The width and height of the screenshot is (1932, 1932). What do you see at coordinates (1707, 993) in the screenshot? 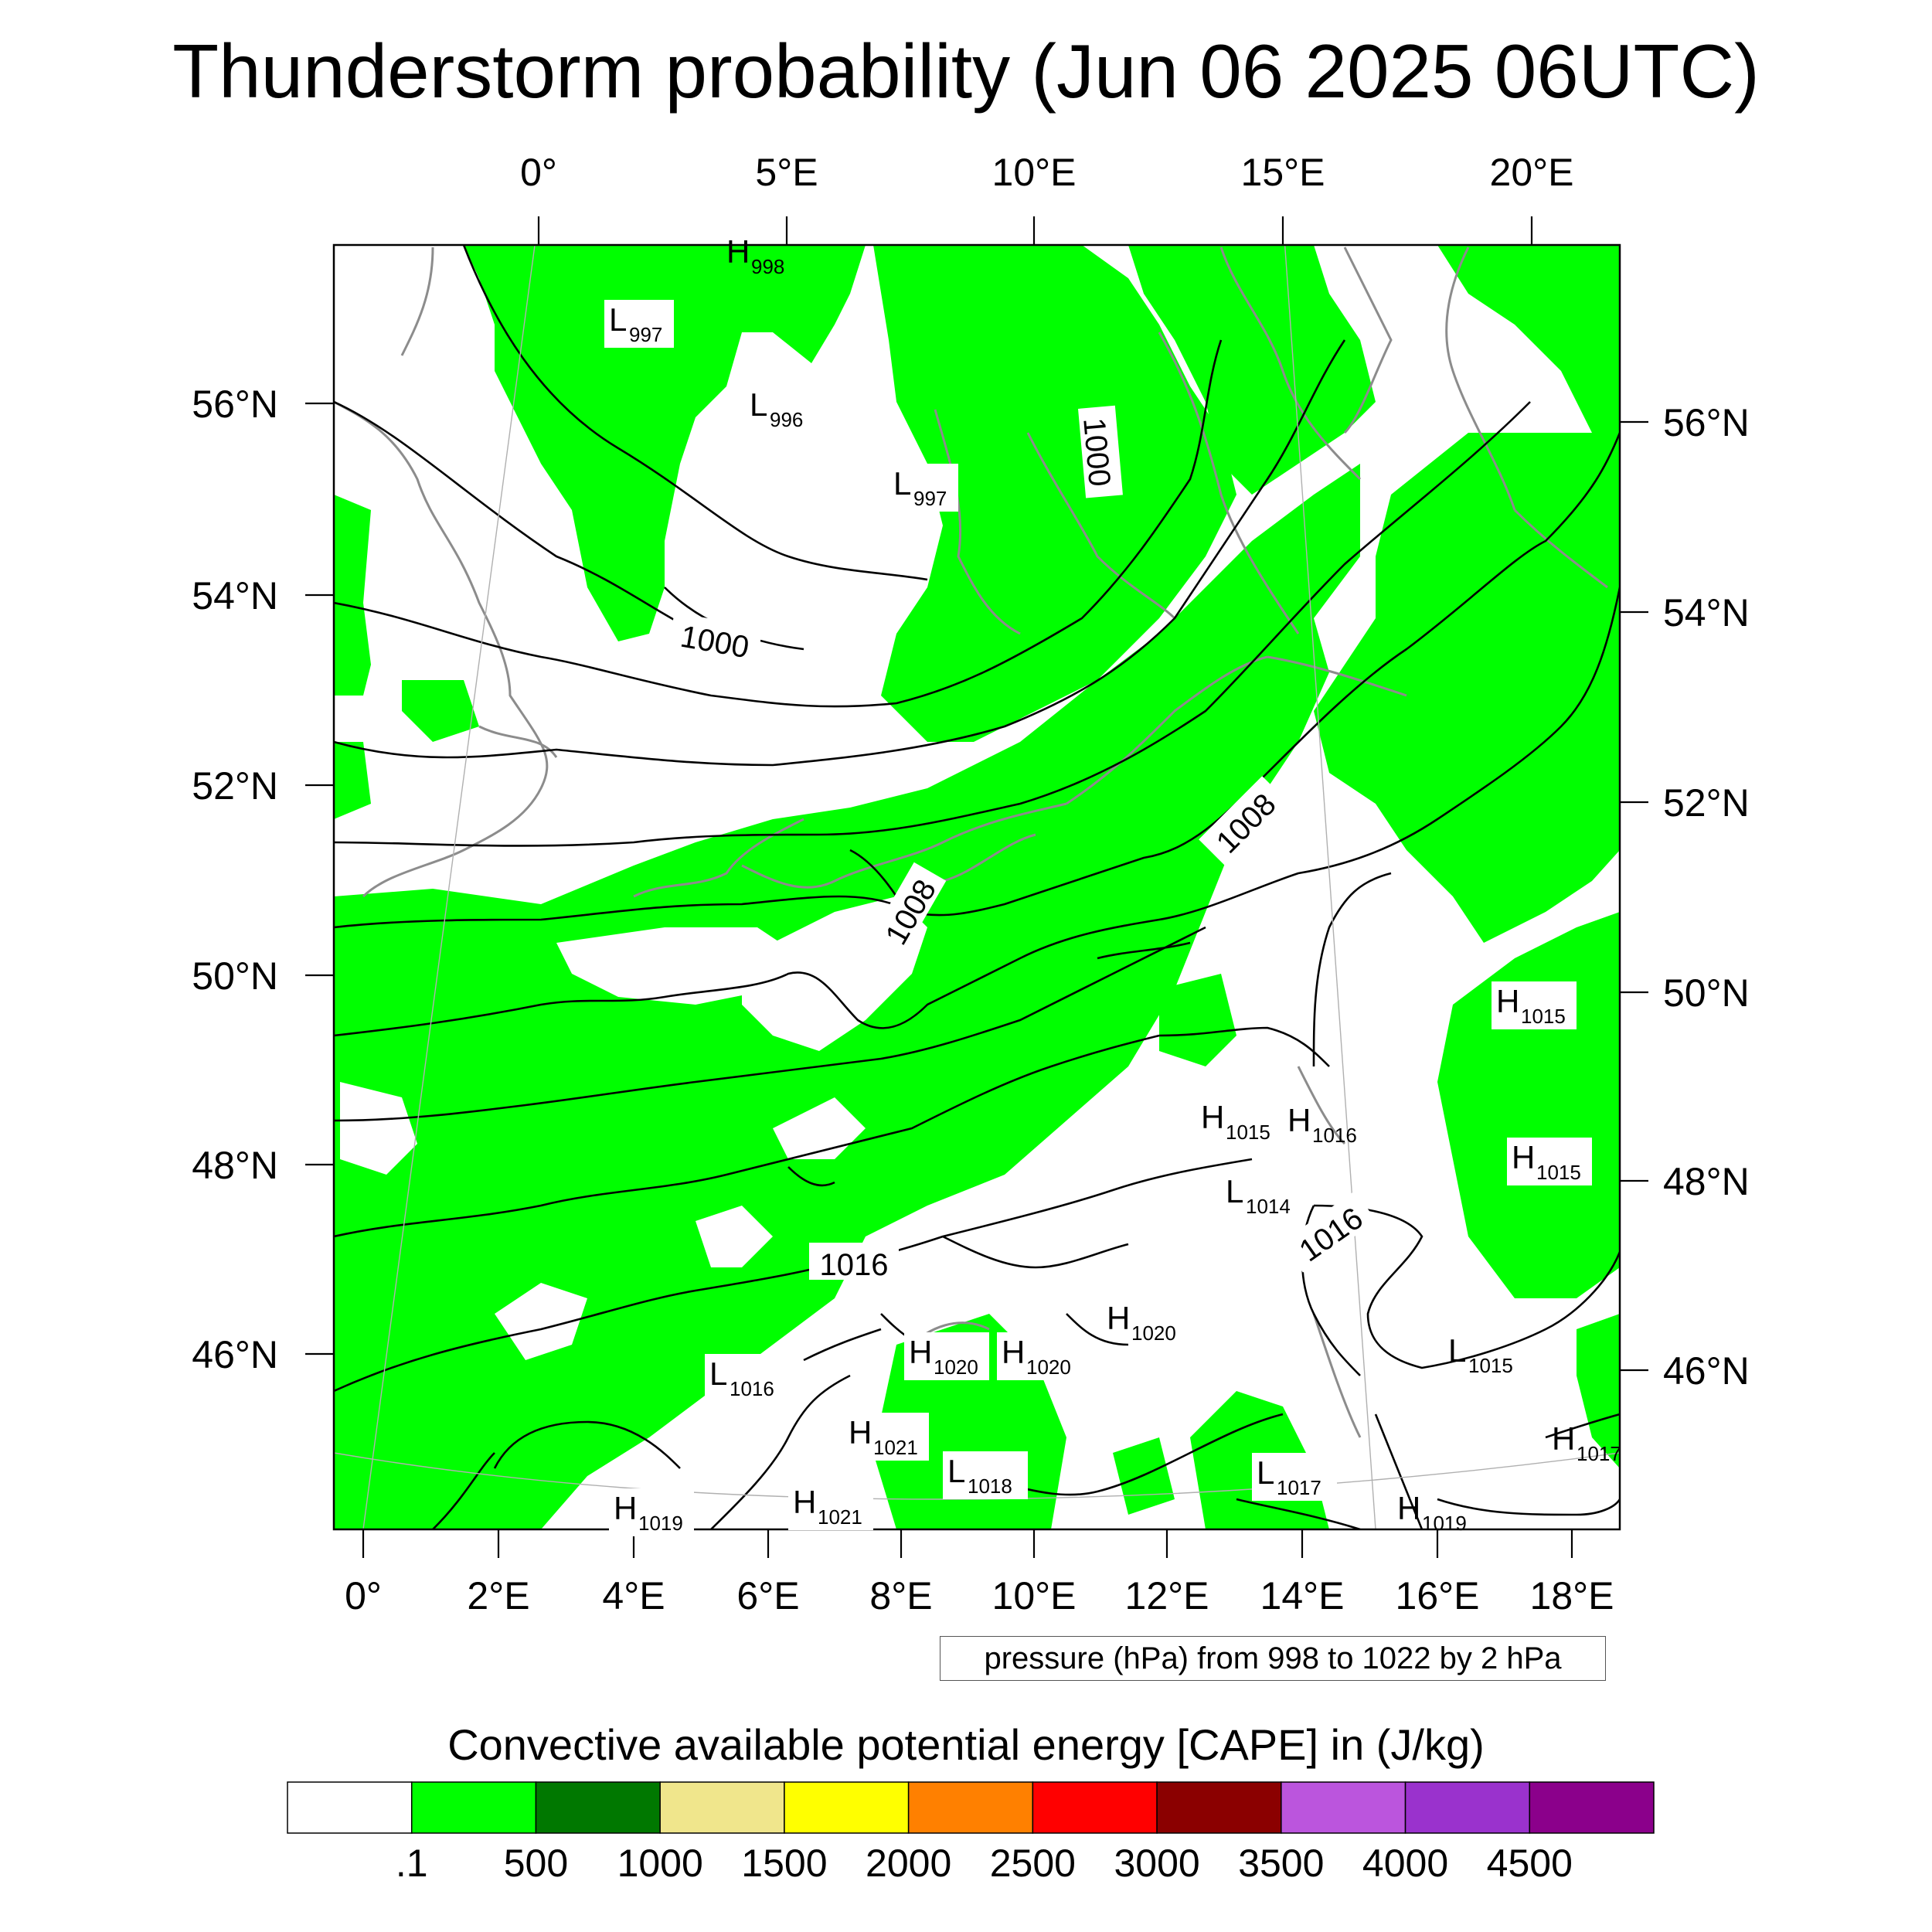
I see `right-lat-label: 50°N` at bounding box center [1707, 993].